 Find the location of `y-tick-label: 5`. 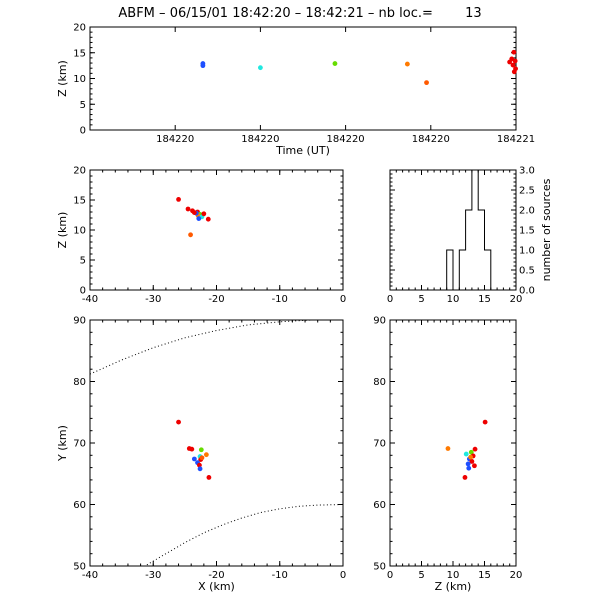

y-tick-label: 5 is located at coordinates (83, 105).